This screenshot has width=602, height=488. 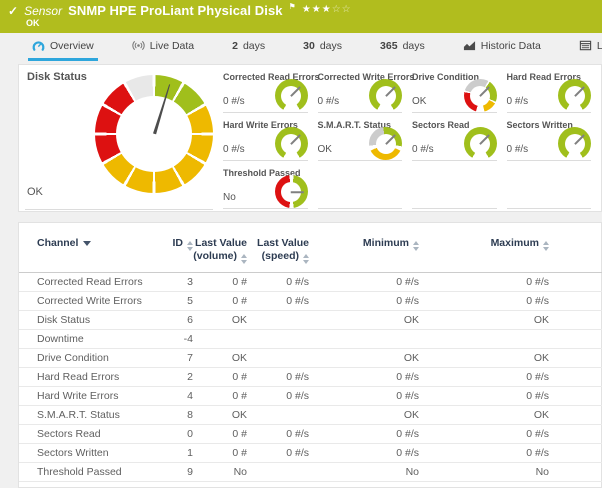 What do you see at coordinates (539, 125) in the screenshot?
I see `gauge-label: Sectors Written` at bounding box center [539, 125].